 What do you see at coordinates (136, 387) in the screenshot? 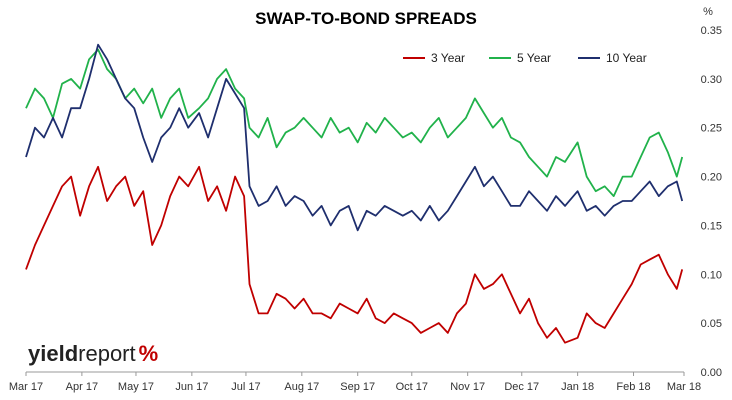
I see `x-tick-label: May 17` at bounding box center [136, 387].